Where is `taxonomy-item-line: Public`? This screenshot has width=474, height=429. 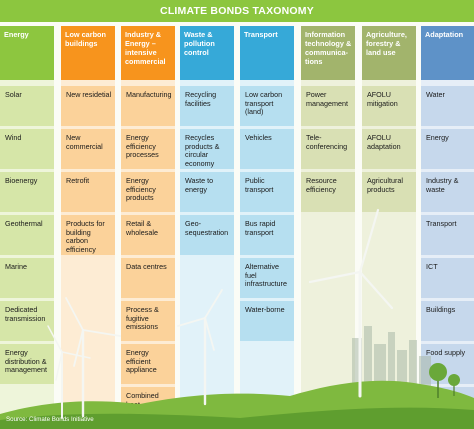
taxonomy-item-line: Public is located at coordinates (255, 180).